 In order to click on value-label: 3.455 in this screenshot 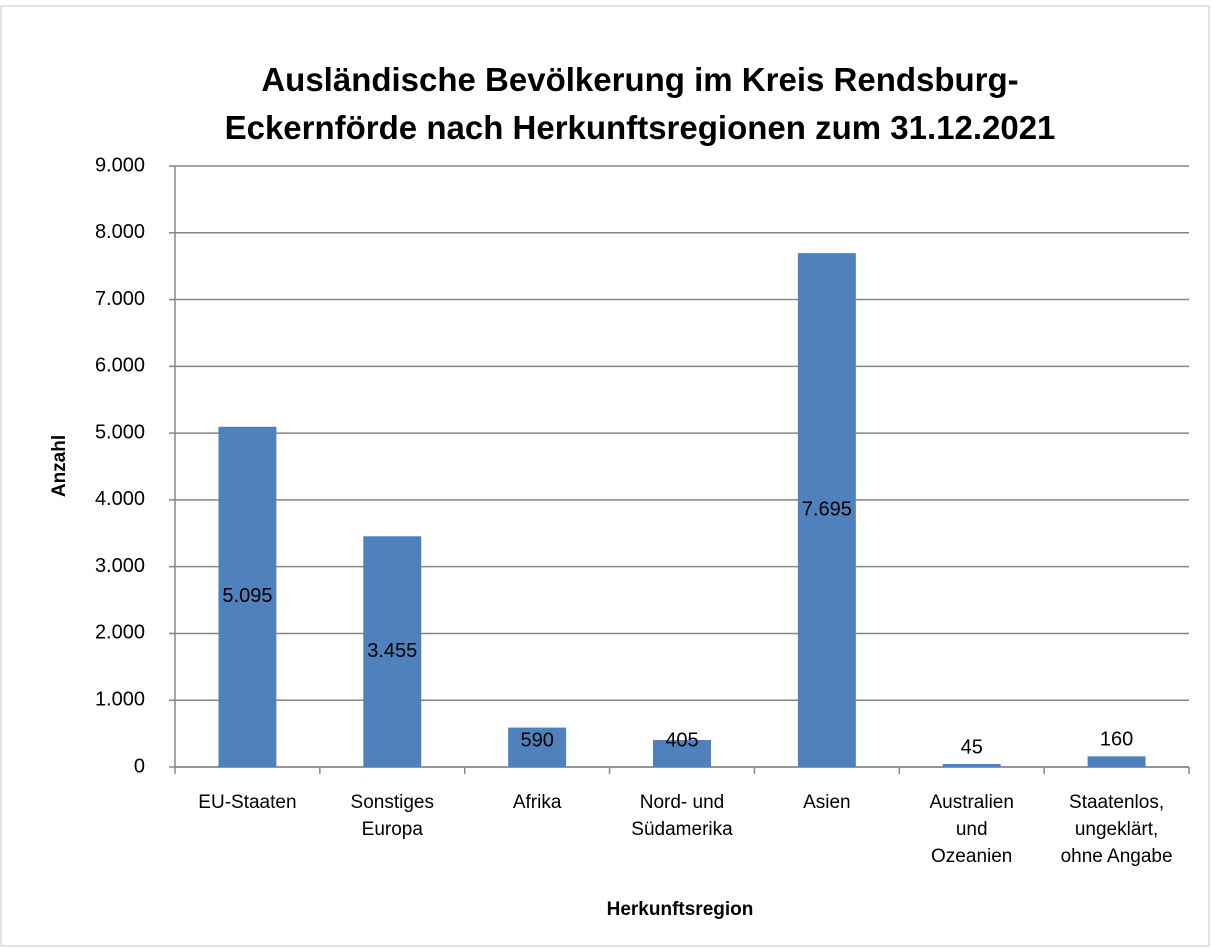, I will do `click(392, 651)`.